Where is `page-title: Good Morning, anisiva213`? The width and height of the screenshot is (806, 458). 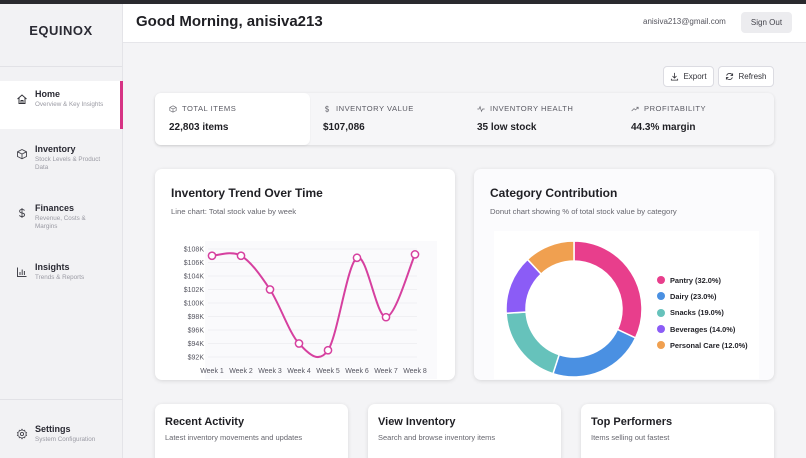 page-title: Good Morning, anisiva213 is located at coordinates (229, 21).